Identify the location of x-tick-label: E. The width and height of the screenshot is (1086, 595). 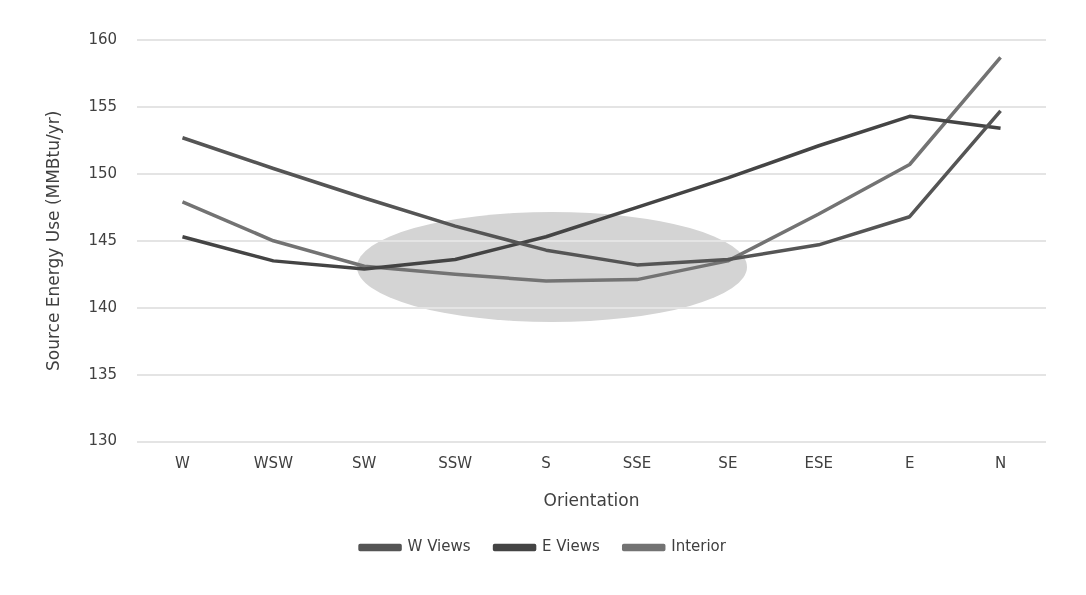
(909, 463).